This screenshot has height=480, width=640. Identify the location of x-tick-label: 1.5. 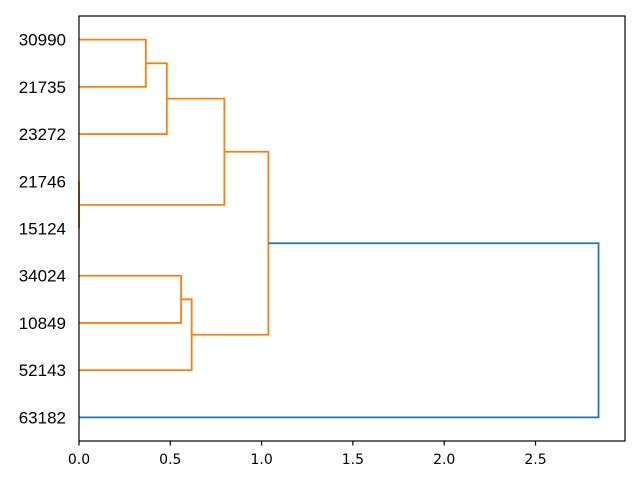
(353, 460).